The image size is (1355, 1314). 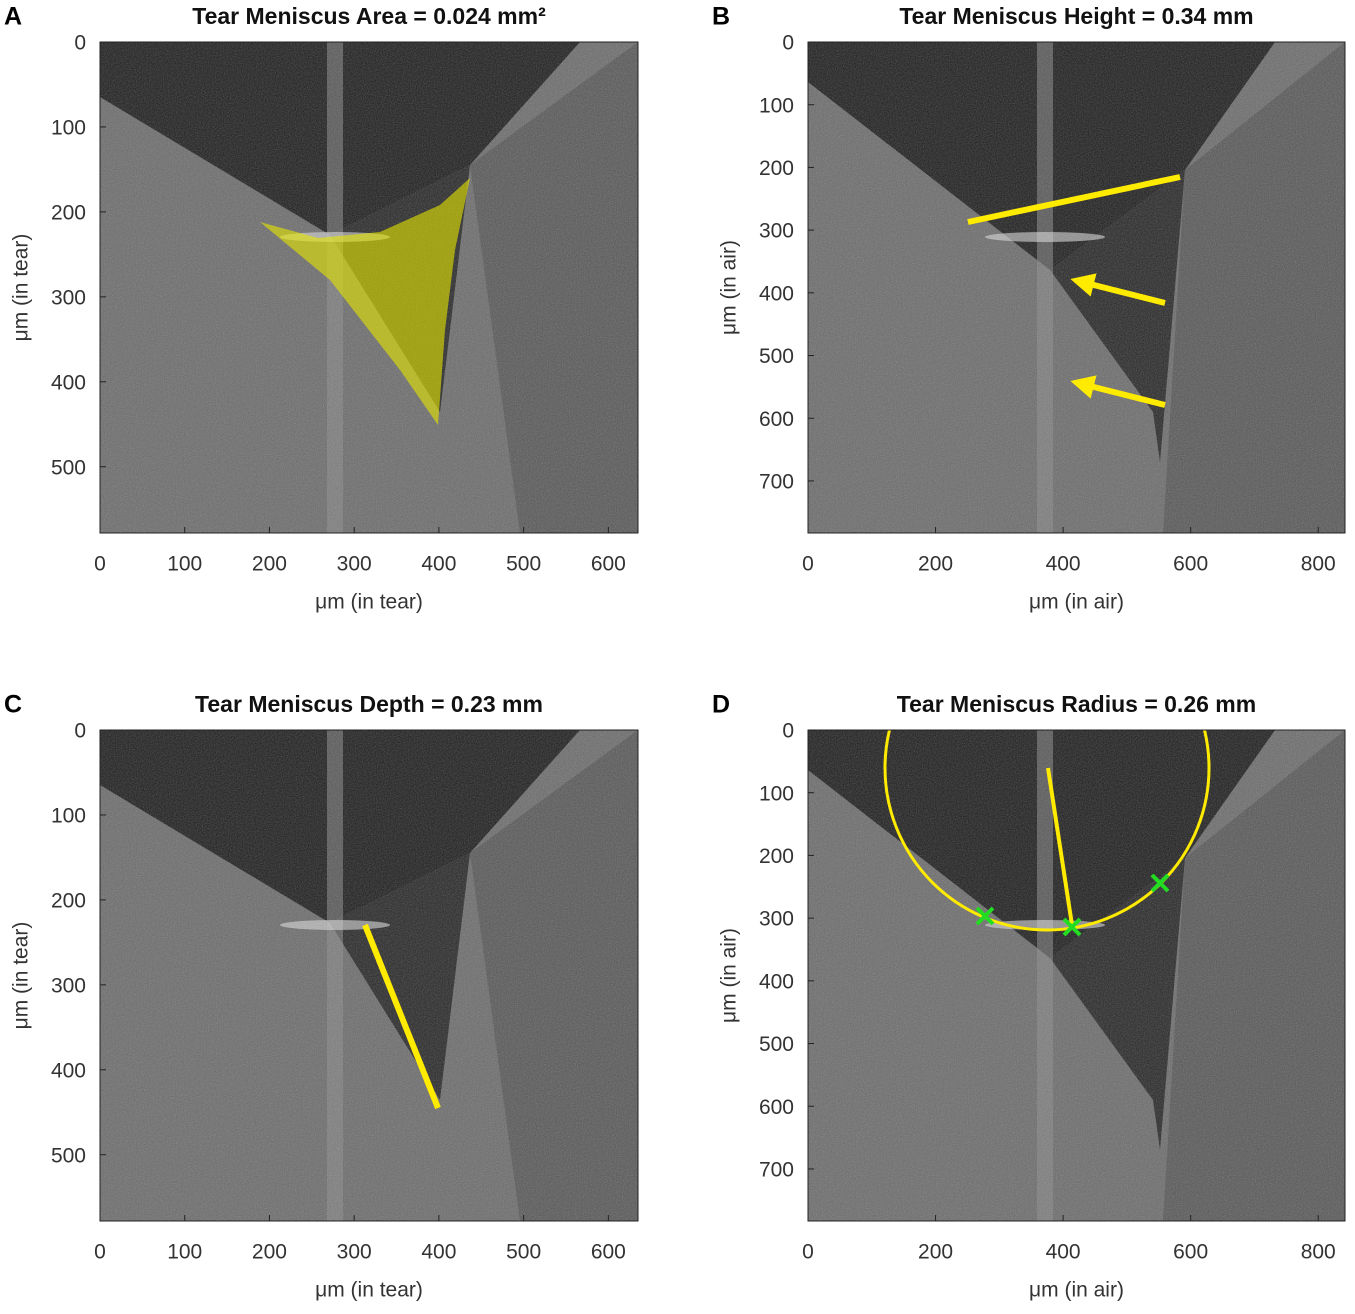 I want to click on image-b, so click(x=1076, y=287).